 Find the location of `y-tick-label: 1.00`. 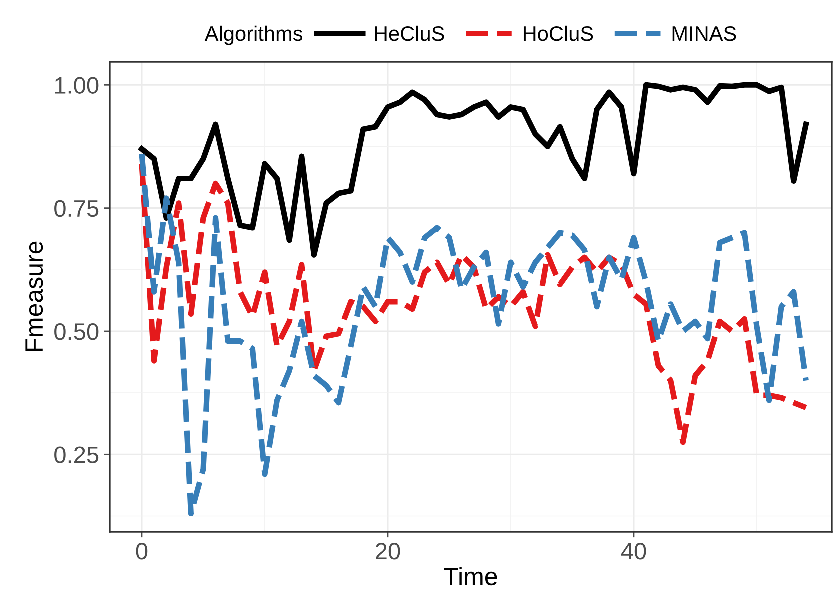

y-tick-label: 1.00 is located at coordinates (77, 85).